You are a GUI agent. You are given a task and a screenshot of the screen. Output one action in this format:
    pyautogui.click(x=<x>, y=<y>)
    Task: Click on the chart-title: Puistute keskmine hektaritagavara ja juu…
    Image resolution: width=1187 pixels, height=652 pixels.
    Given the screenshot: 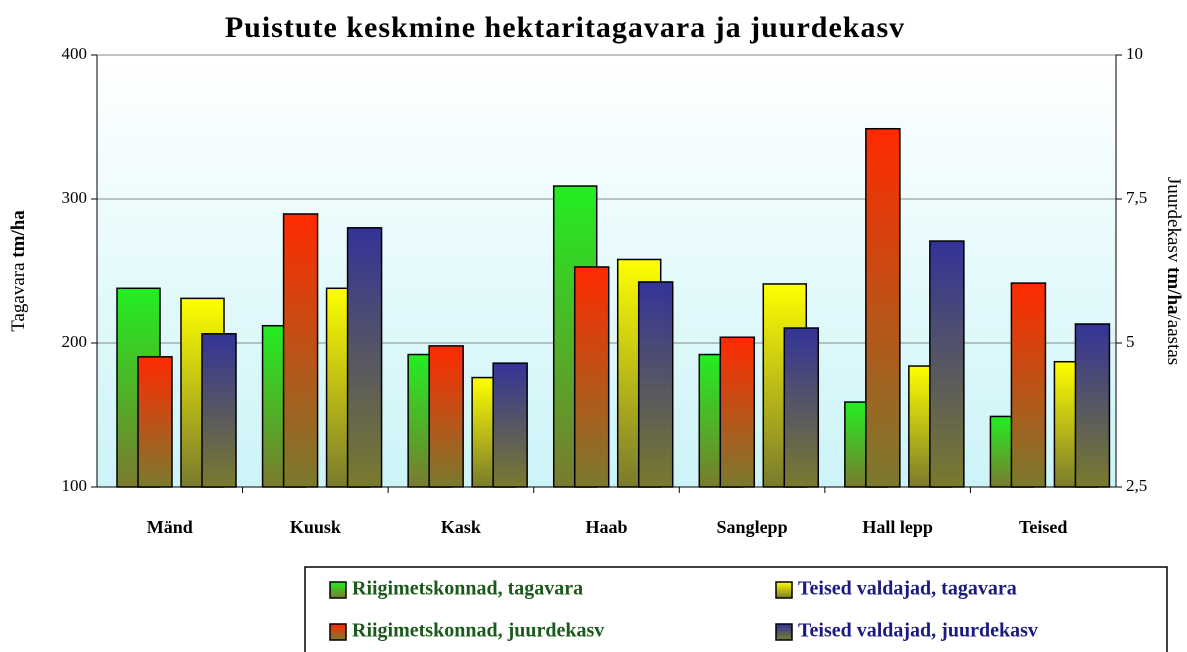 What is the action you would take?
    pyautogui.click(x=565, y=27)
    